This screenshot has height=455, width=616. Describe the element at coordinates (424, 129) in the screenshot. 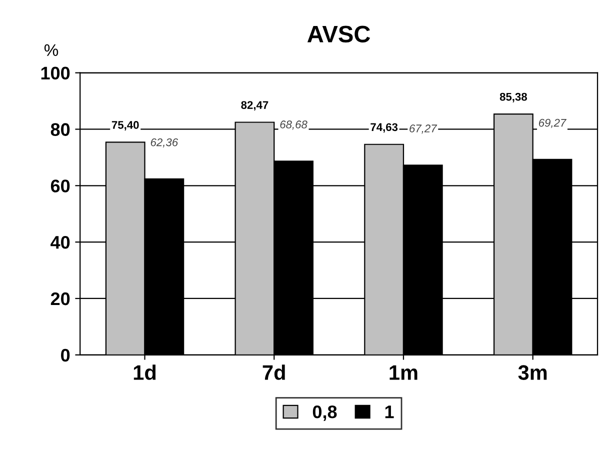

I see `data-label: 67,27` at that location.